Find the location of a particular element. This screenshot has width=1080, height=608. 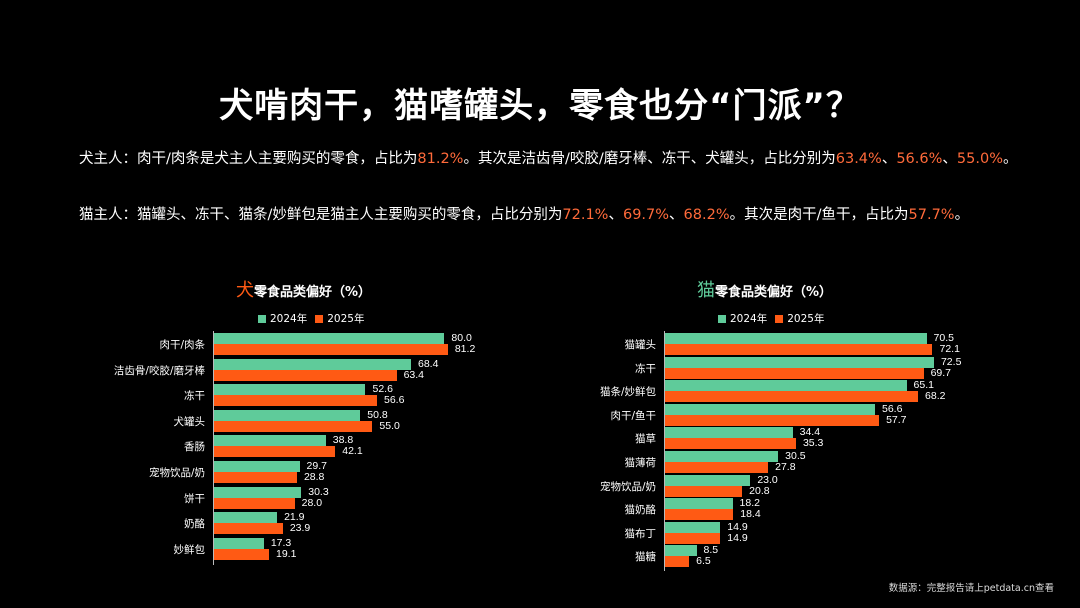

value-label: 35.3 is located at coordinates (813, 443).